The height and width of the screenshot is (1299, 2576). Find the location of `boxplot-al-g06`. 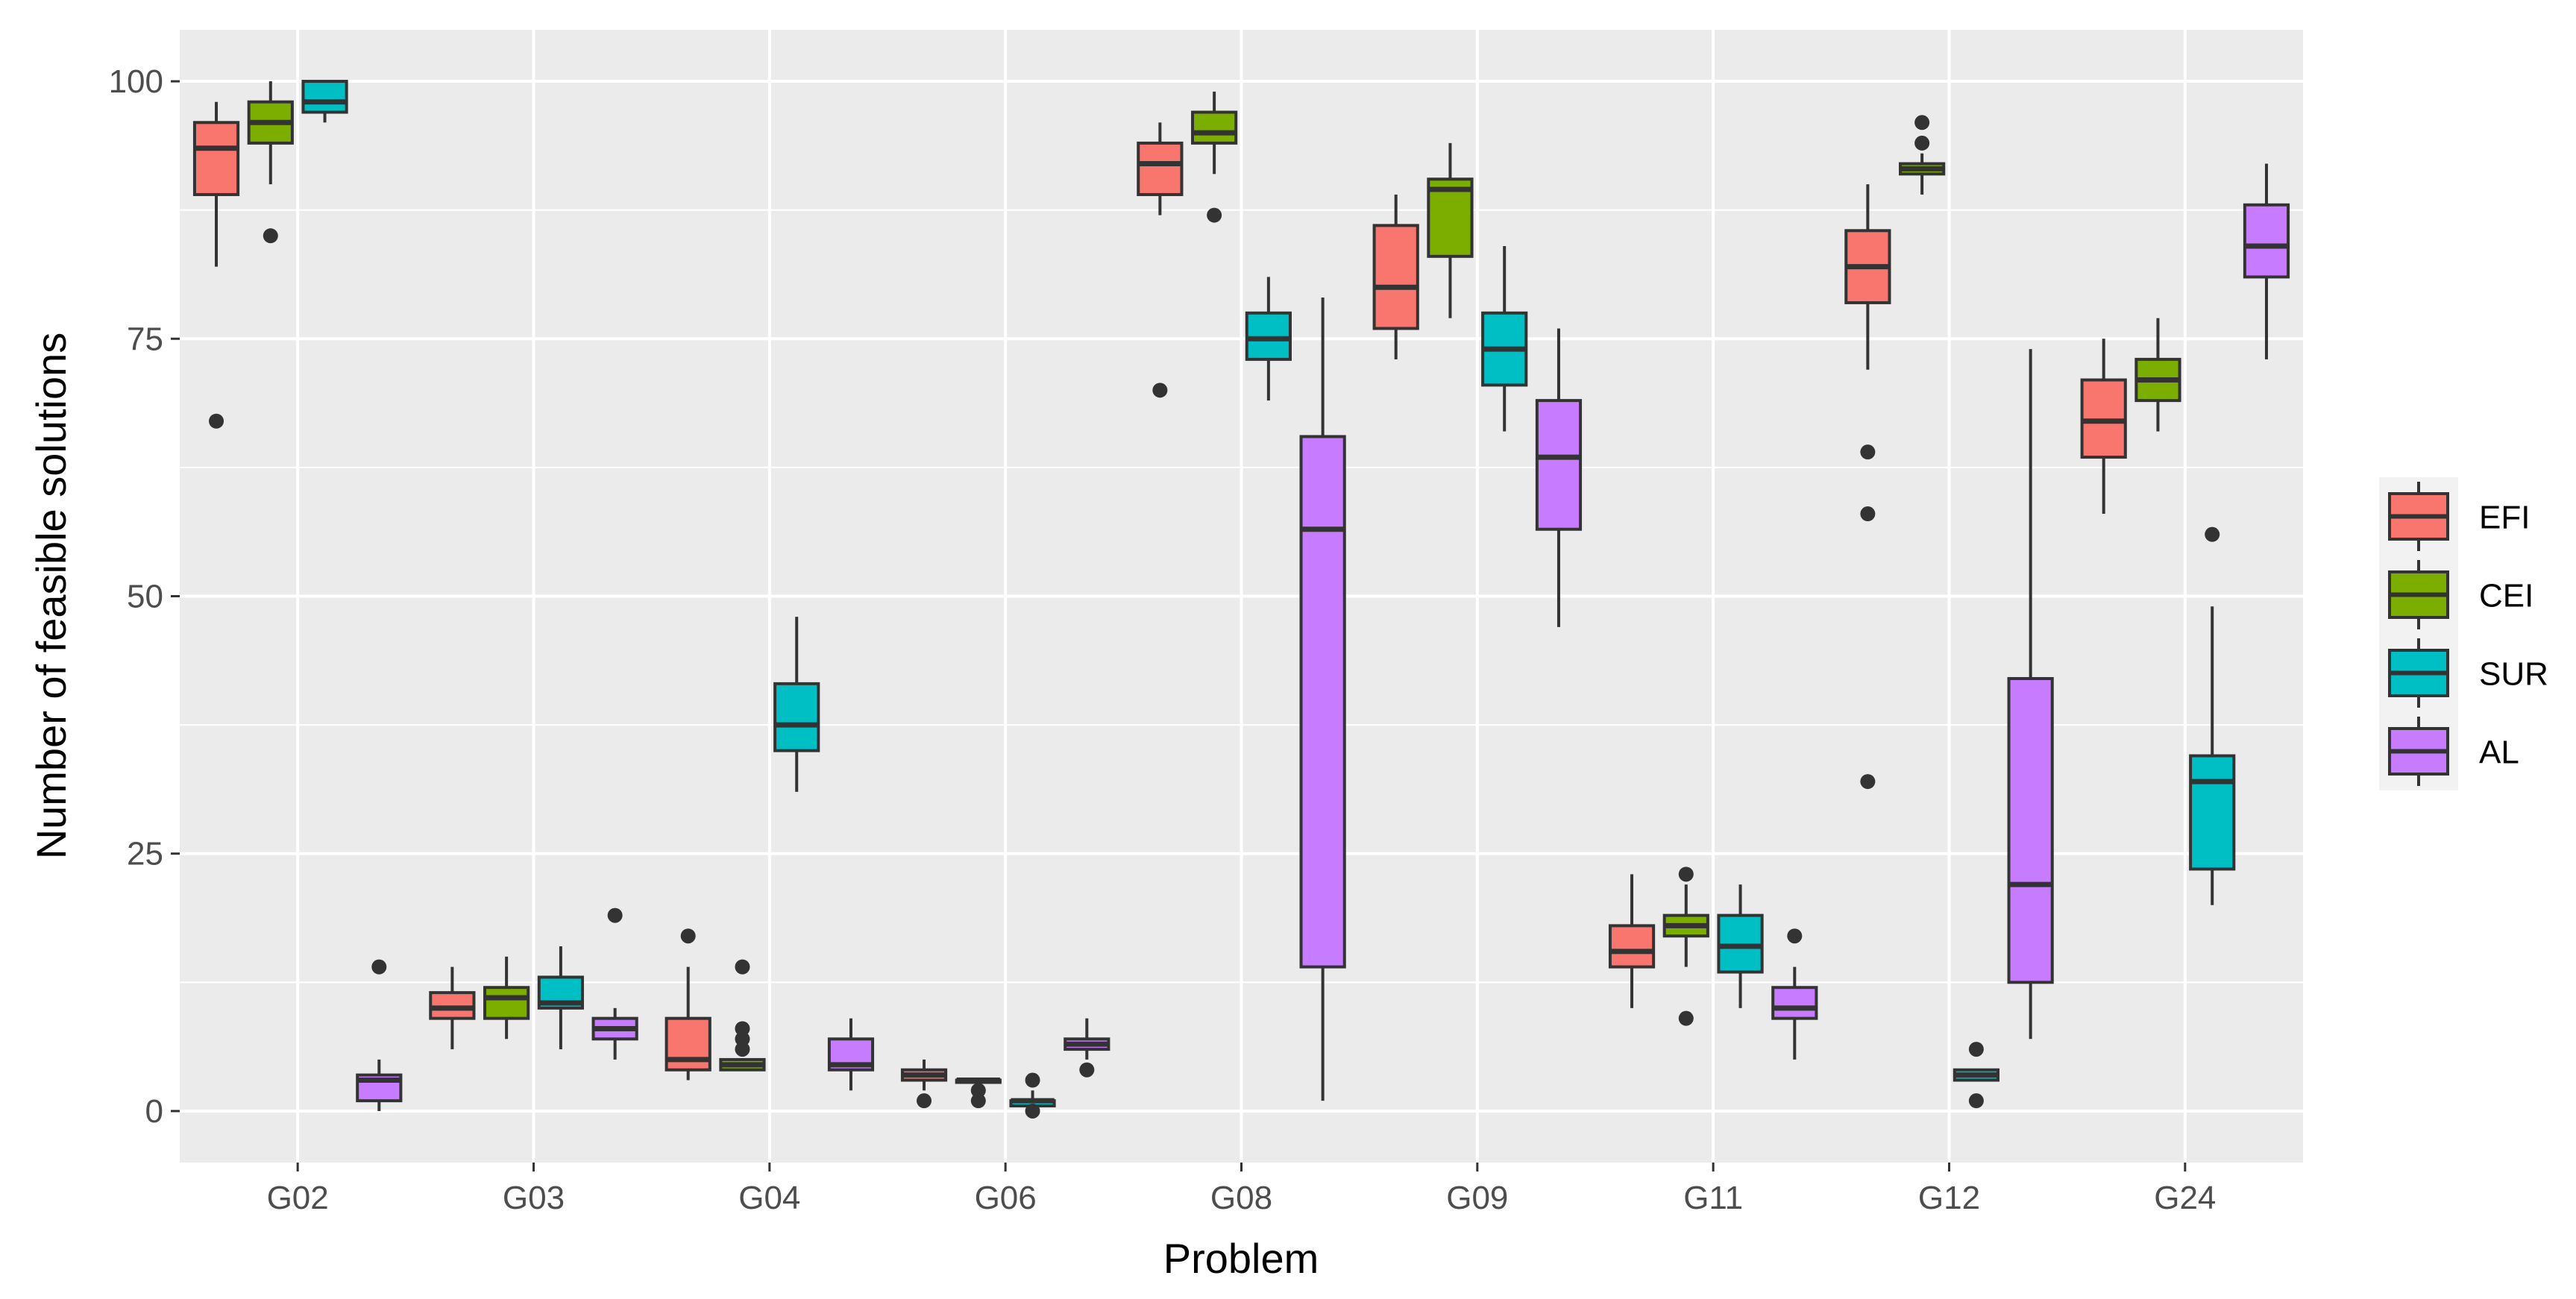

boxplot-al-g06 is located at coordinates (1087, 1048).